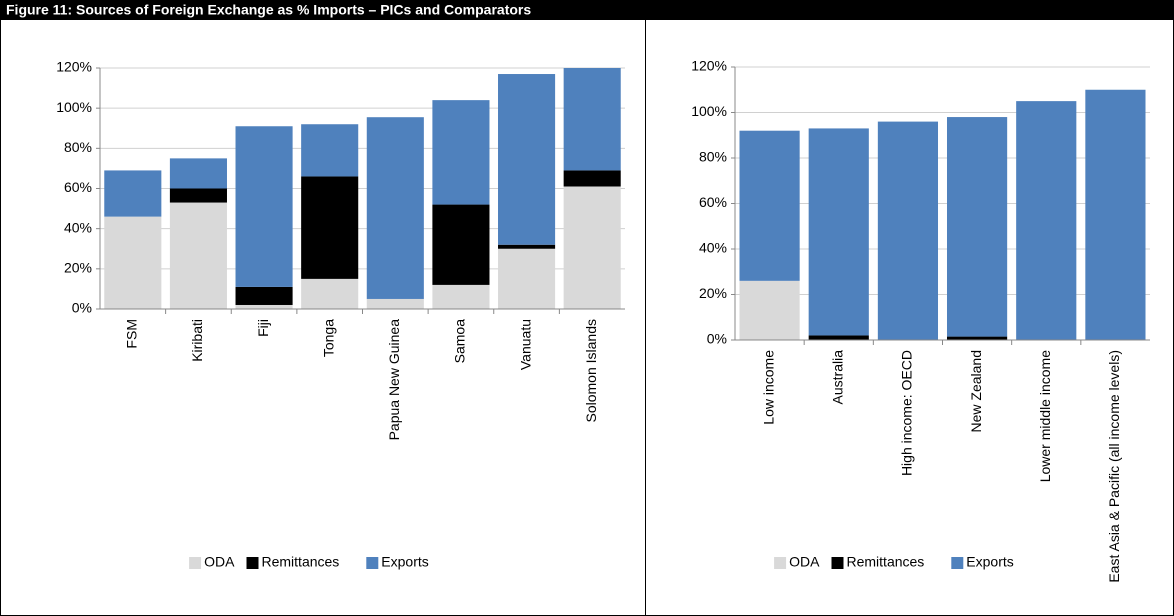 The image size is (1174, 616). I want to click on x-tick-label: Low income, so click(768, 387).